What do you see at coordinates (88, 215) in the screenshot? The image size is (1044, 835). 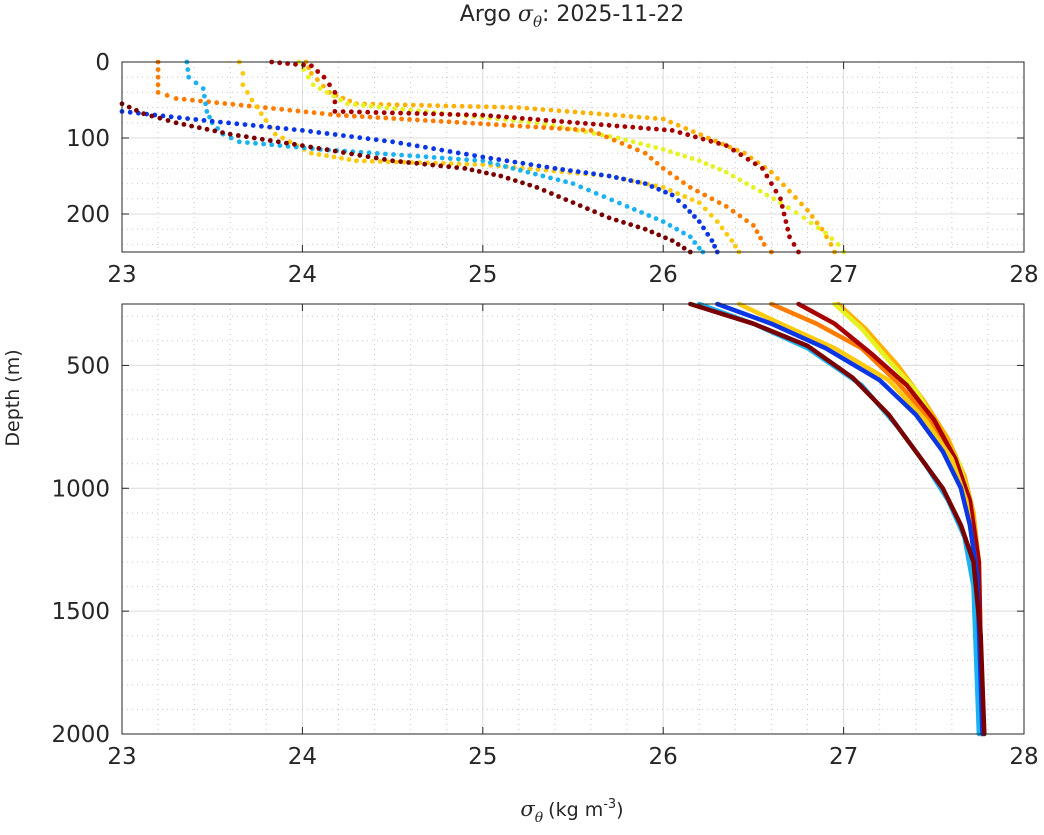 I see `upper-y-tick-label: 200` at bounding box center [88, 215].